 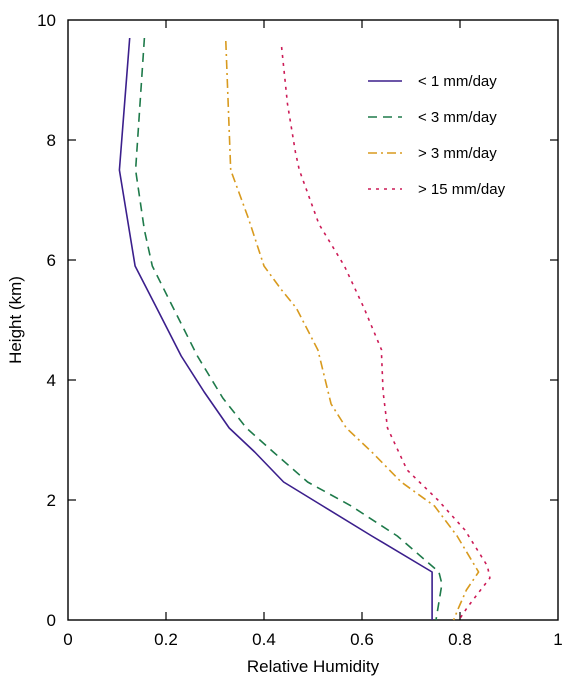 What do you see at coordinates (51, 380) in the screenshot?
I see `y-tick-label: 4` at bounding box center [51, 380].